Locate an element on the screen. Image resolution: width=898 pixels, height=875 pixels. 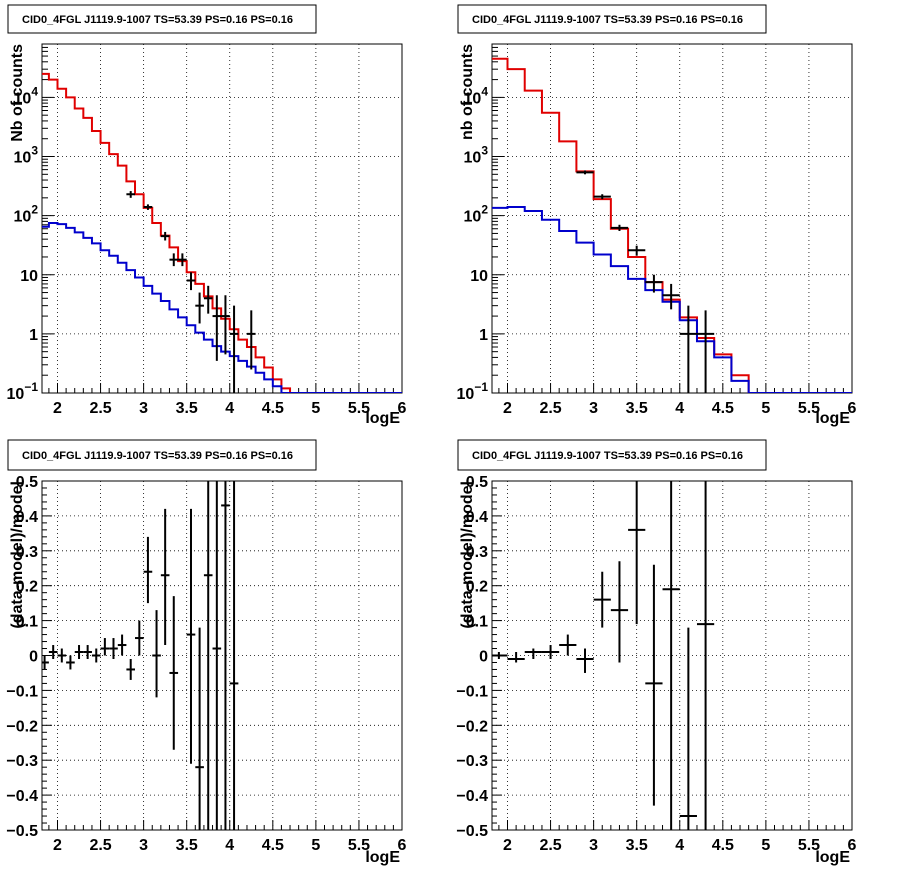
y-tick-label: 0 is located at coordinates (483, 657).